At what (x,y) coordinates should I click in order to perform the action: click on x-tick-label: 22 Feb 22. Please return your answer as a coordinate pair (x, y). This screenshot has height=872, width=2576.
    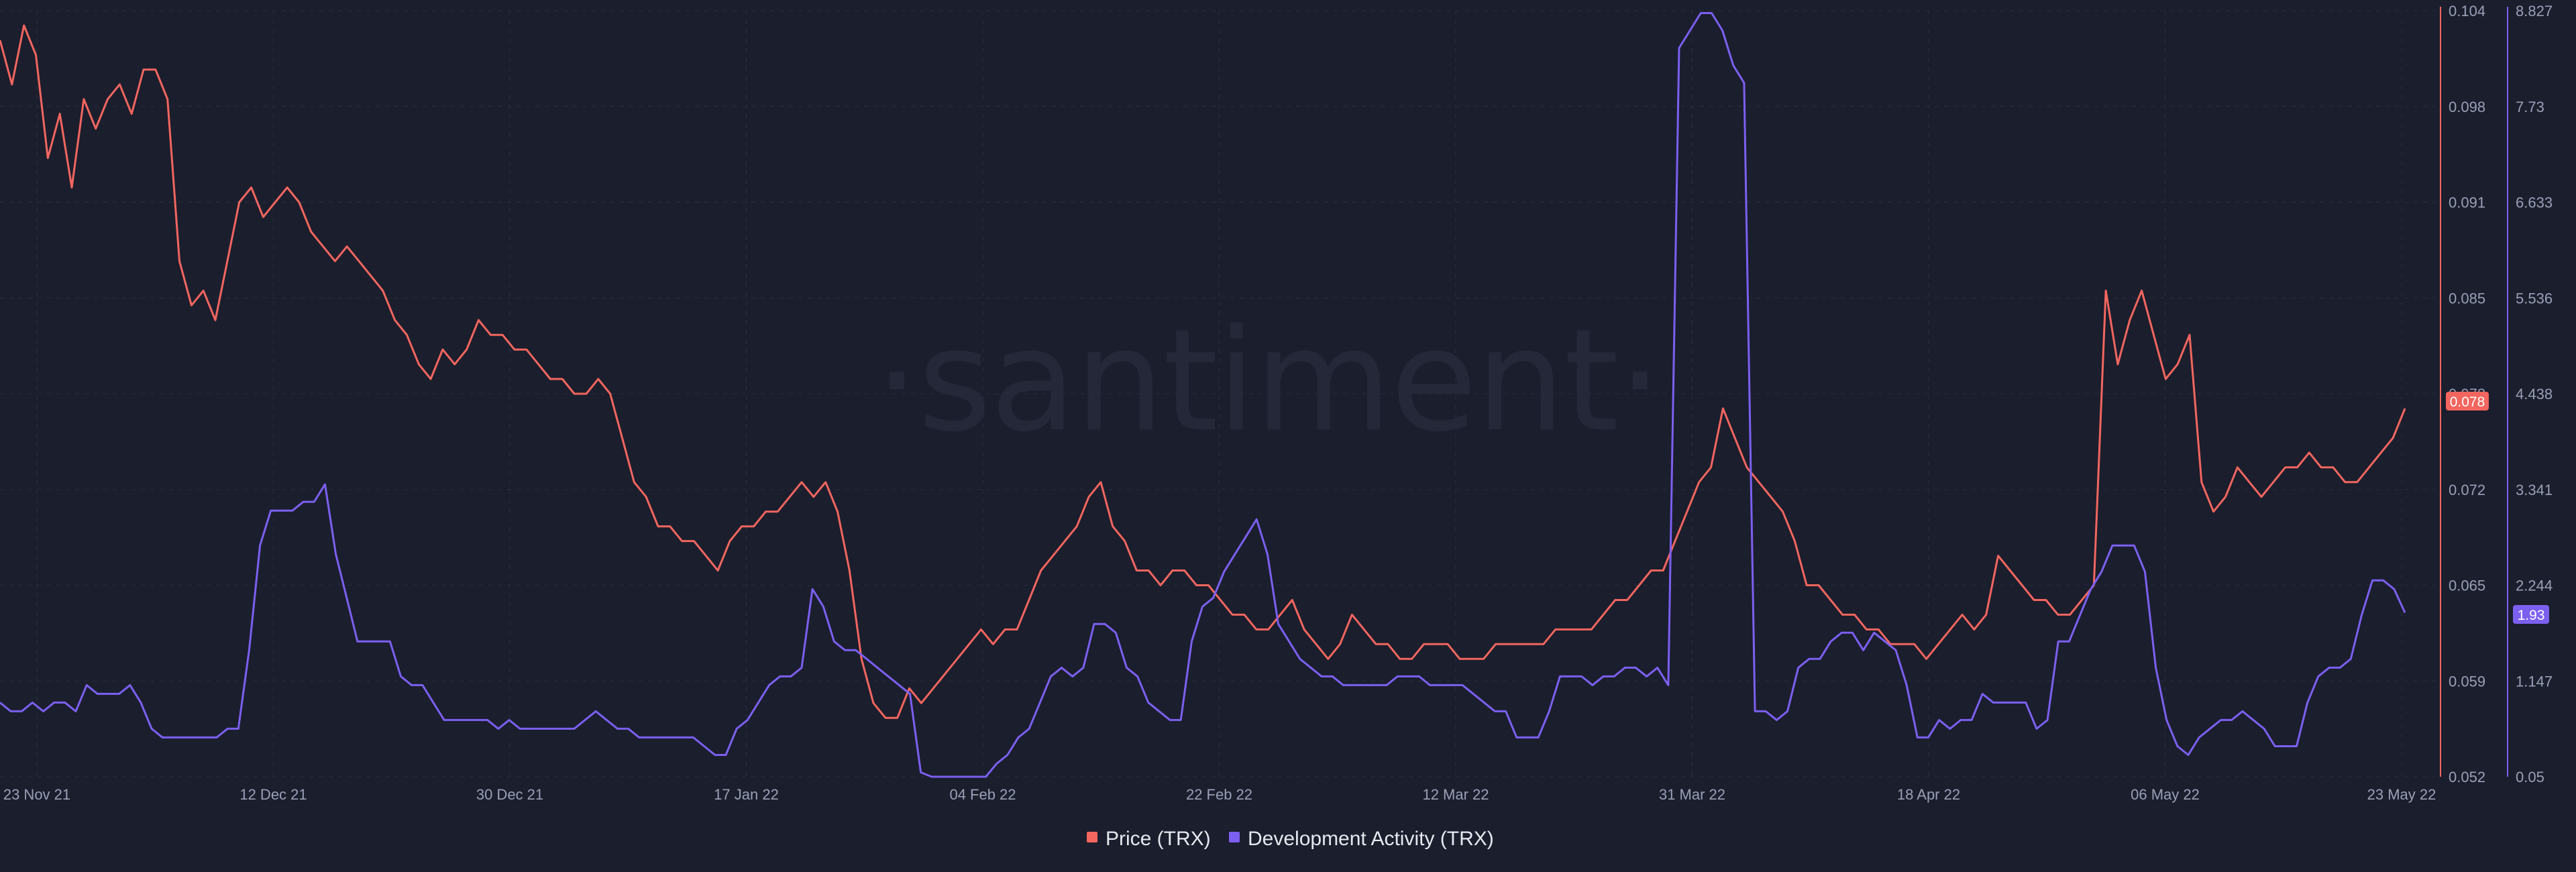
    Looking at the image, I should click on (1219, 795).